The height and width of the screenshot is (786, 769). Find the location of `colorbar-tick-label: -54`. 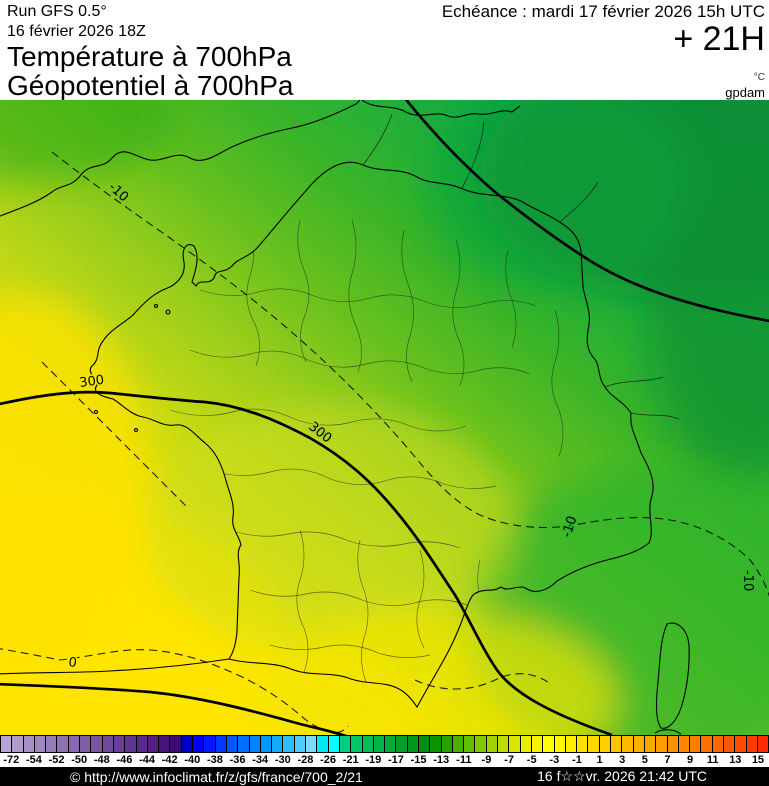

colorbar-tick-label: -54 is located at coordinates (33, 760).